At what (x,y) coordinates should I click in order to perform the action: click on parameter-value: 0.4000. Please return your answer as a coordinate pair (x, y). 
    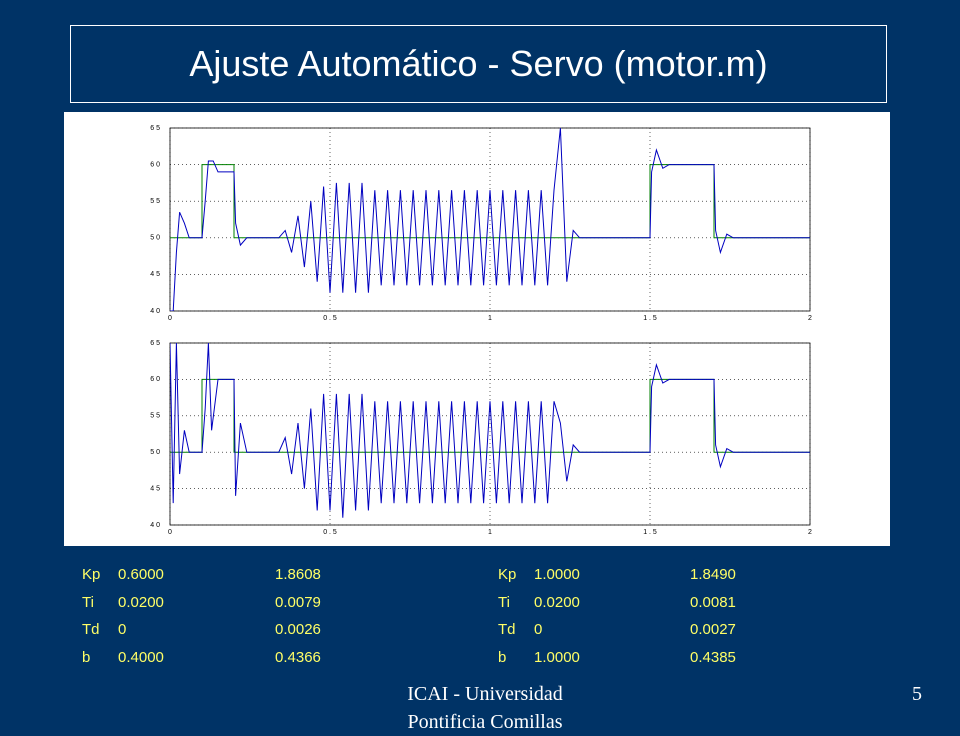
    Looking at the image, I should click on (141, 657).